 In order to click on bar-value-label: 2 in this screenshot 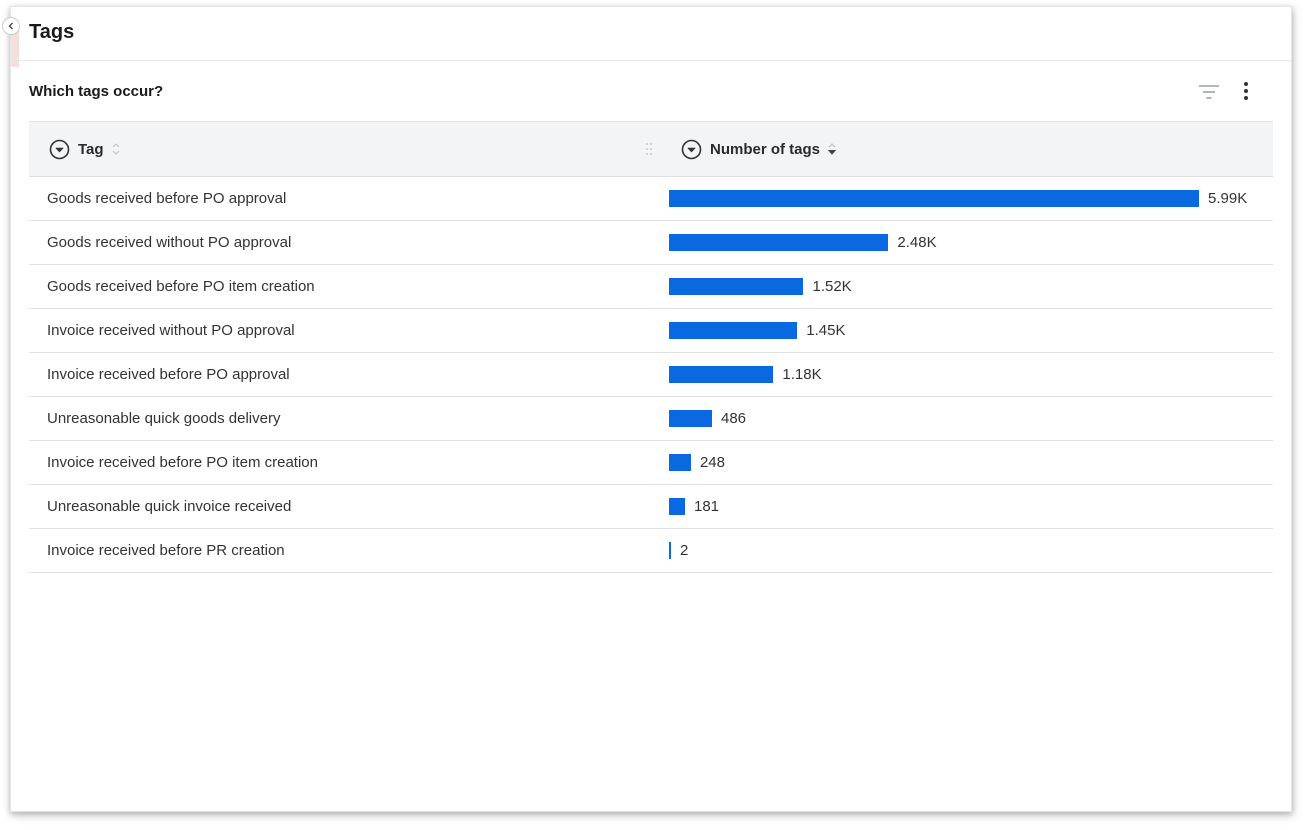, I will do `click(684, 550)`.